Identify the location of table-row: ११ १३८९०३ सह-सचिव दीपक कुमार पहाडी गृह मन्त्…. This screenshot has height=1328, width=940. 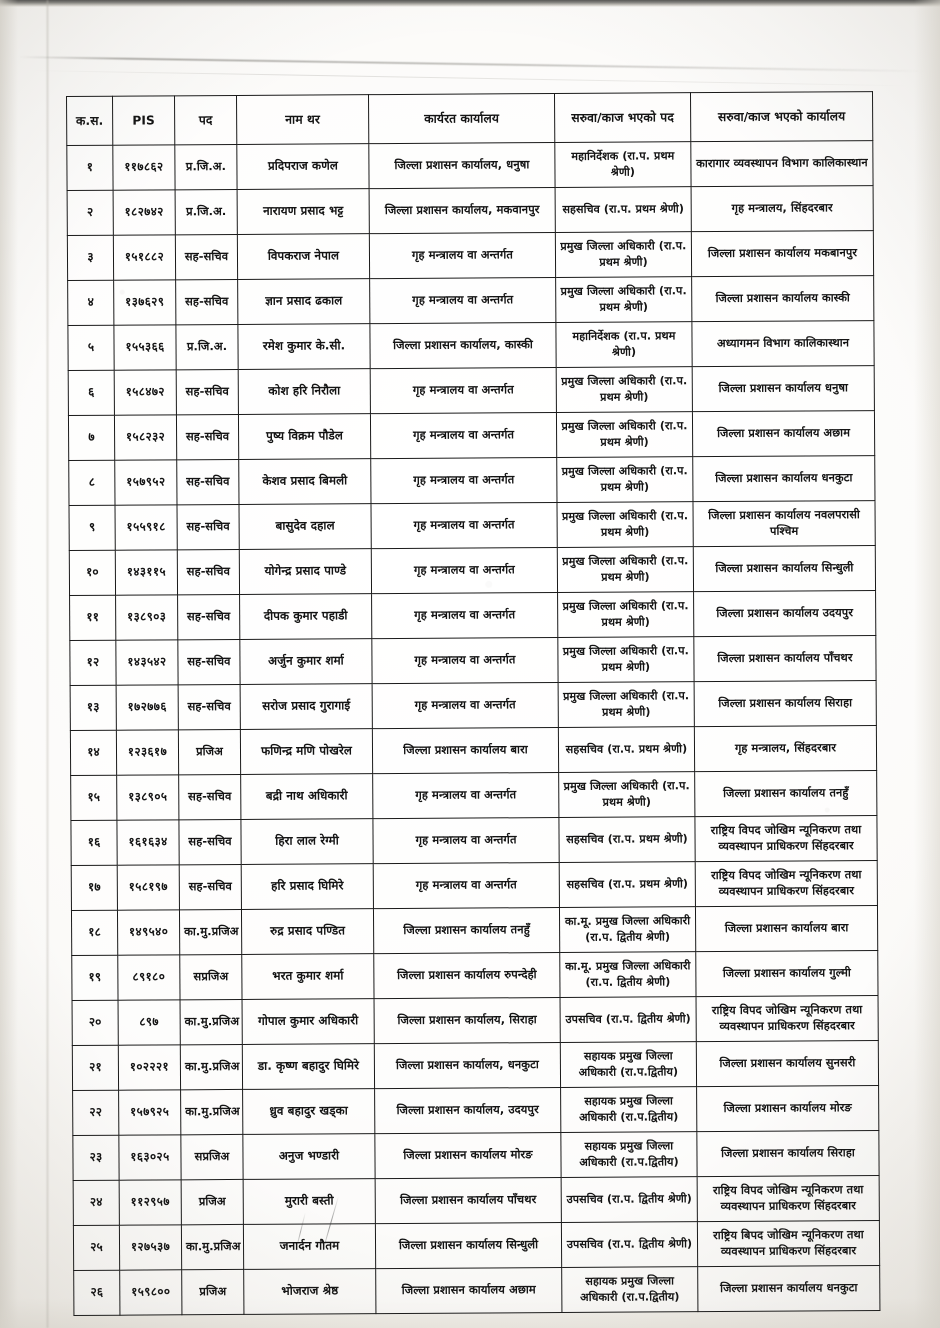
(472, 615).